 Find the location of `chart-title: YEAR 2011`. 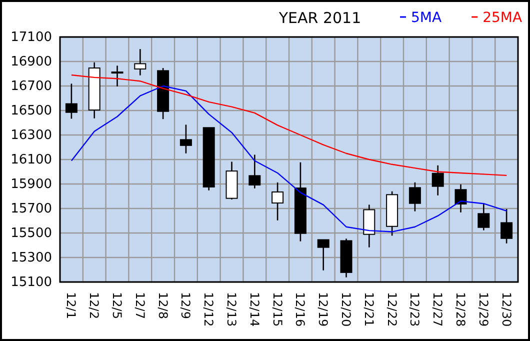

chart-title: YEAR 2011 is located at coordinates (320, 18).